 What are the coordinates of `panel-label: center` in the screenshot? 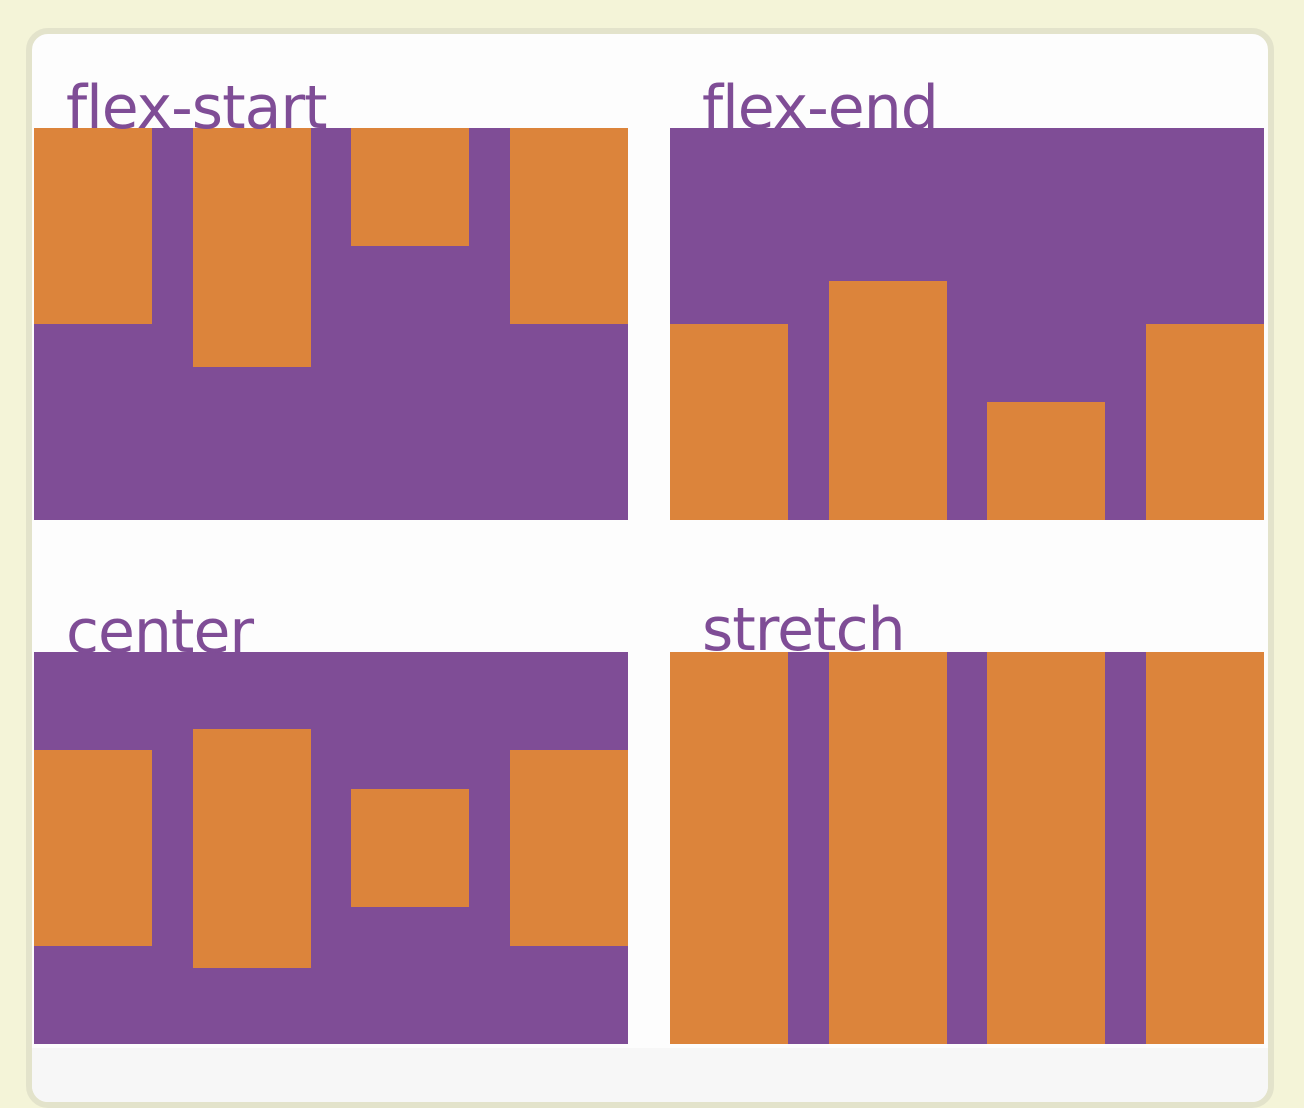 It's located at (160, 632).